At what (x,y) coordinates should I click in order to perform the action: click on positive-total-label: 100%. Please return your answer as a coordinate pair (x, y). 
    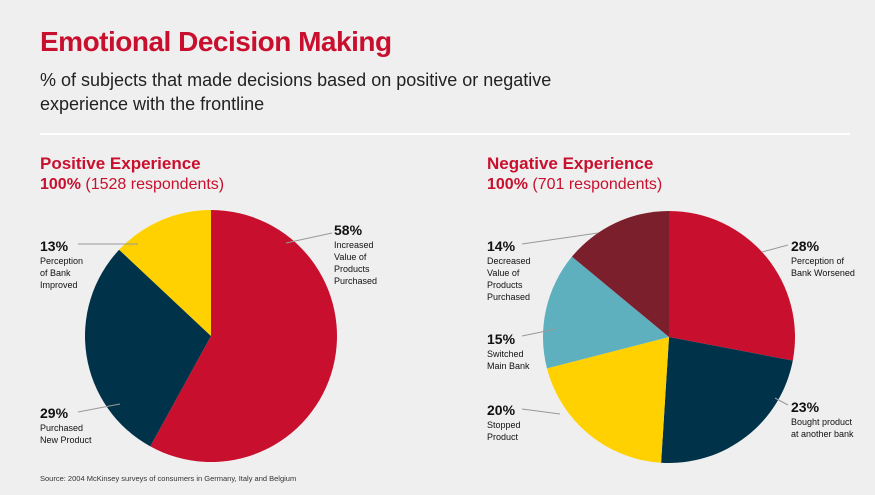
    Looking at the image, I should click on (60, 184).